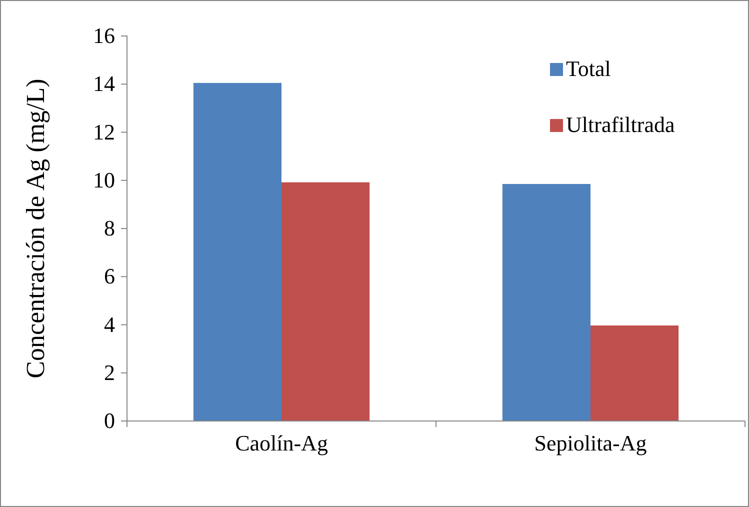 Image resolution: width=749 pixels, height=507 pixels. I want to click on y-tick-label: 0, so click(109, 421).